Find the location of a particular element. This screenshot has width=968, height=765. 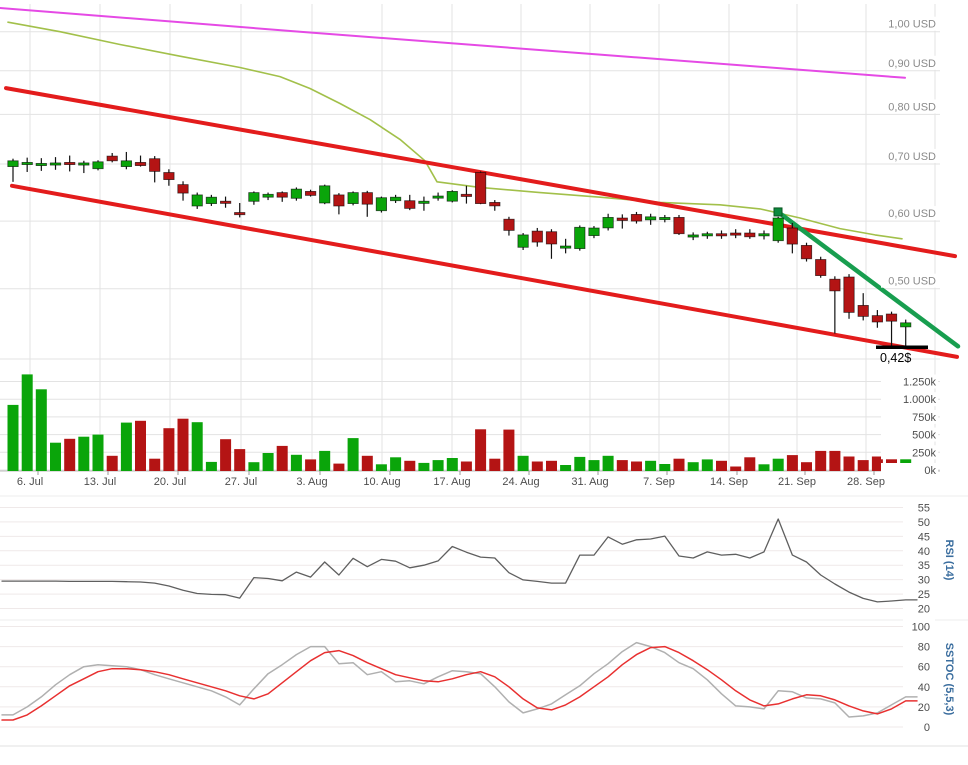

stoch-tick-label: 100 is located at coordinates (921, 628).